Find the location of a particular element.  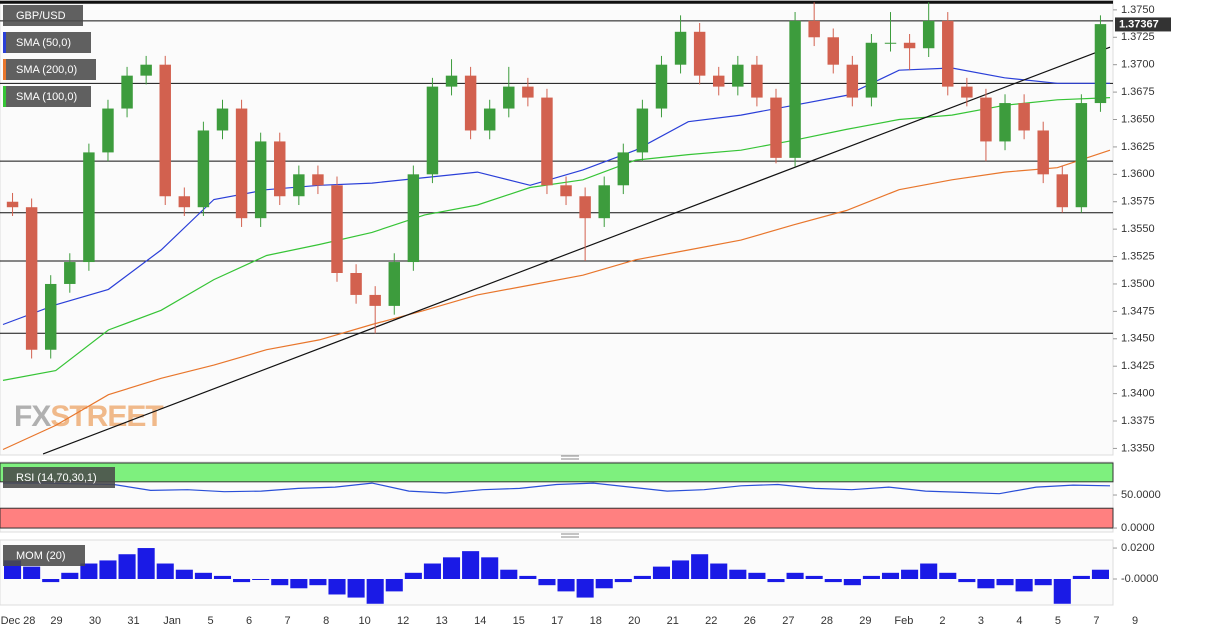

x-tick-label: 2 is located at coordinates (942, 621).